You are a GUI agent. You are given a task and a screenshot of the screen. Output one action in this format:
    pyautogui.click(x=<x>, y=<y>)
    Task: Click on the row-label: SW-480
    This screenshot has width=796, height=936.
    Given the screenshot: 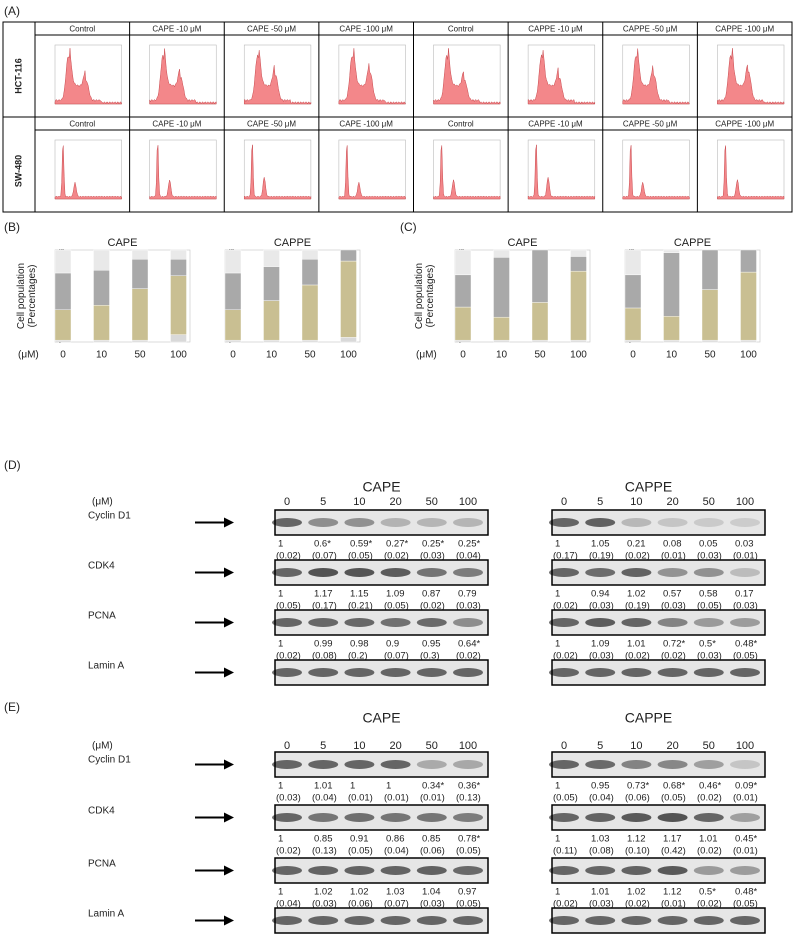 What is the action you would take?
    pyautogui.click(x=18, y=171)
    